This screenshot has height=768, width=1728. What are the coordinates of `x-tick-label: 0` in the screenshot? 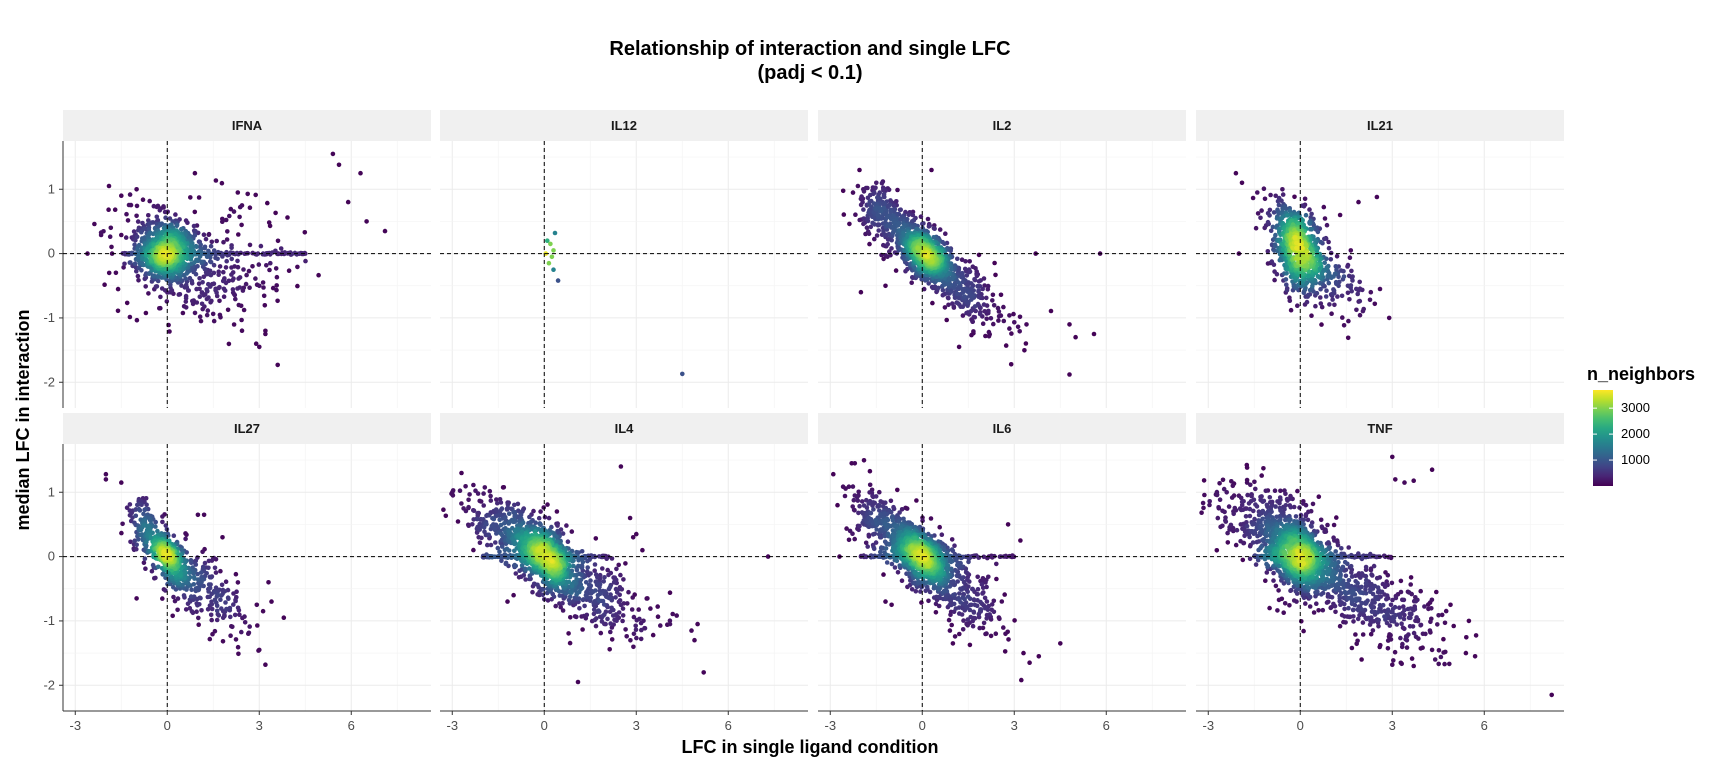 It's located at (167, 725).